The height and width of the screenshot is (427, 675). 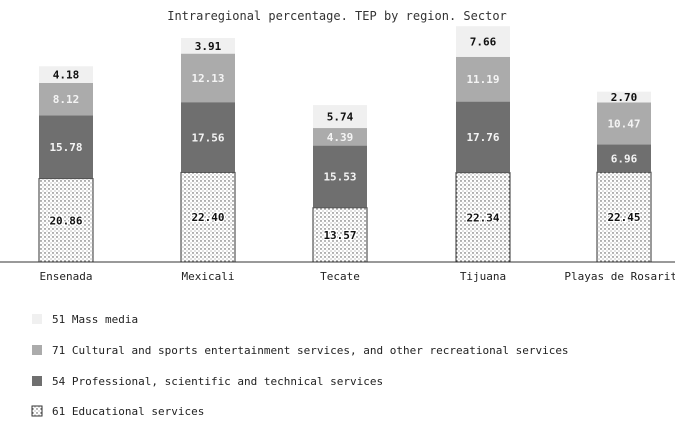 I want to click on data-label: 6.96, so click(x=624, y=158).